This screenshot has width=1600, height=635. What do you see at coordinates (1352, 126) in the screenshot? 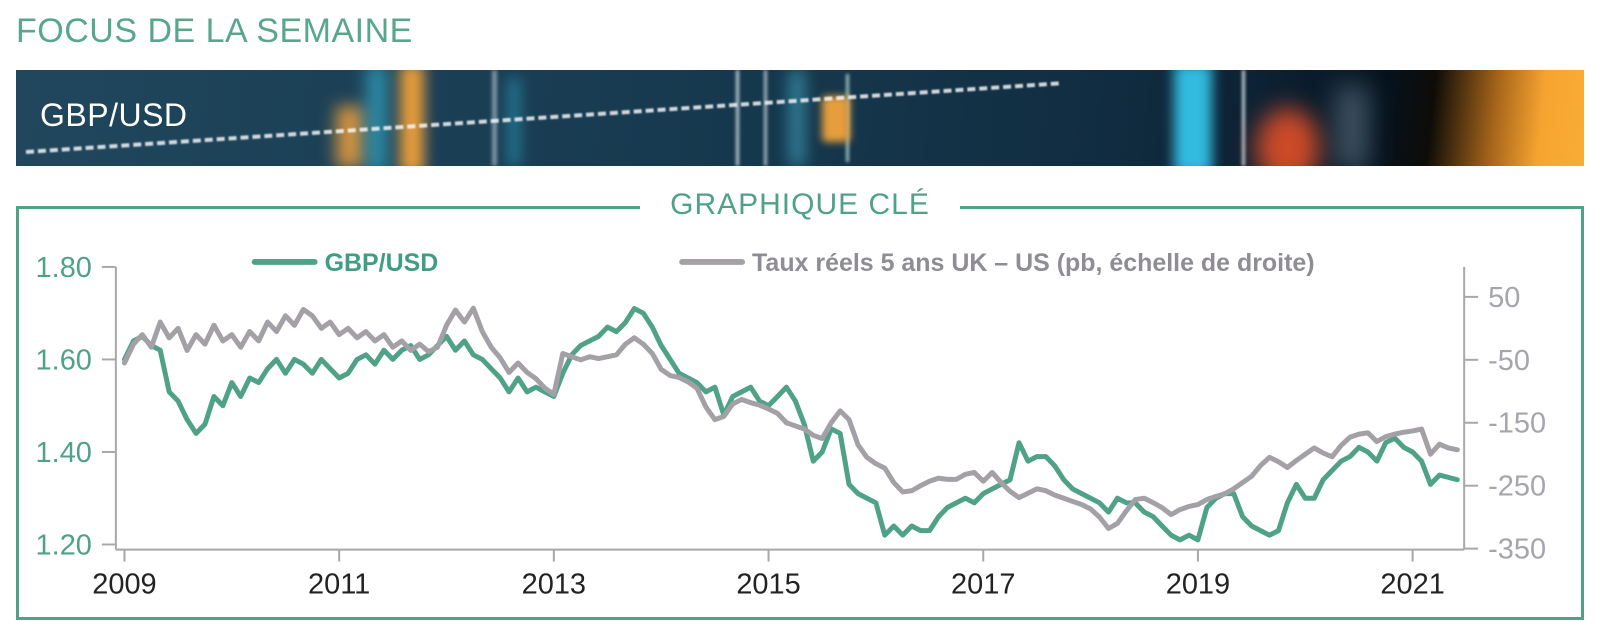
I see `gray-smear-blob` at bounding box center [1352, 126].